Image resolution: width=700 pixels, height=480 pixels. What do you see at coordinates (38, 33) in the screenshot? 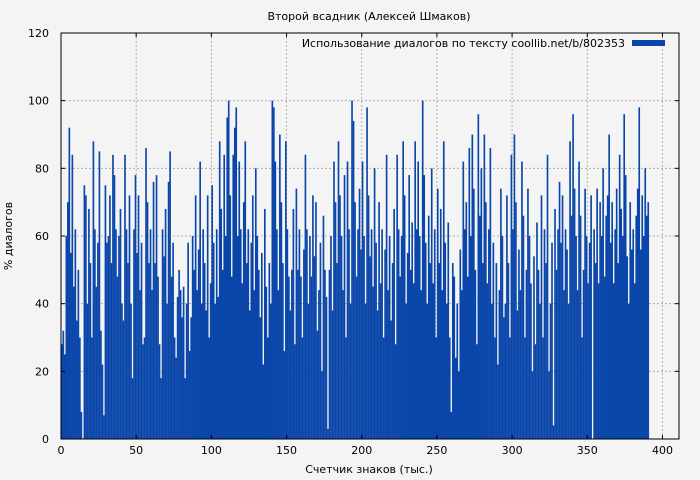
I see `y-tick-label: 120` at bounding box center [38, 33].